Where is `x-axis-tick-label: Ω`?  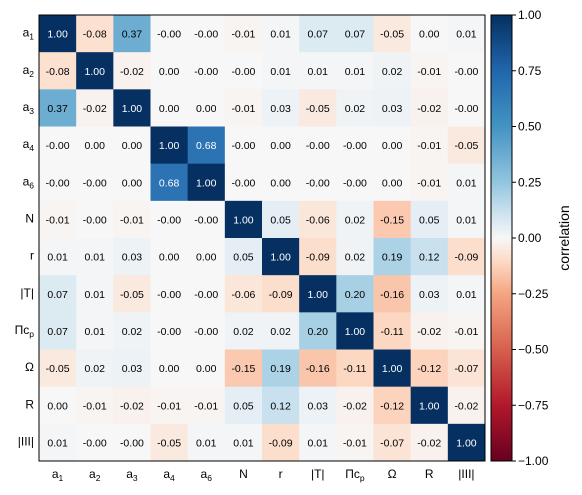 x-axis-tick-label: Ω is located at coordinates (392, 474).